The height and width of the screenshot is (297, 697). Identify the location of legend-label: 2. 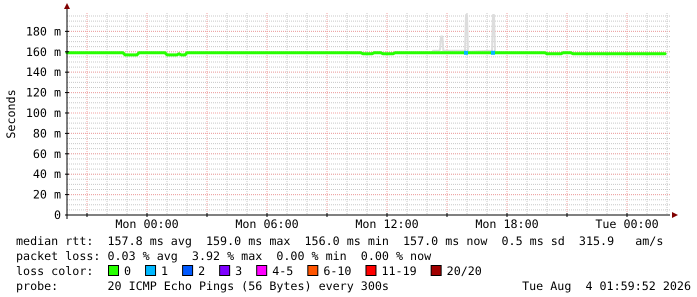
(202, 271).